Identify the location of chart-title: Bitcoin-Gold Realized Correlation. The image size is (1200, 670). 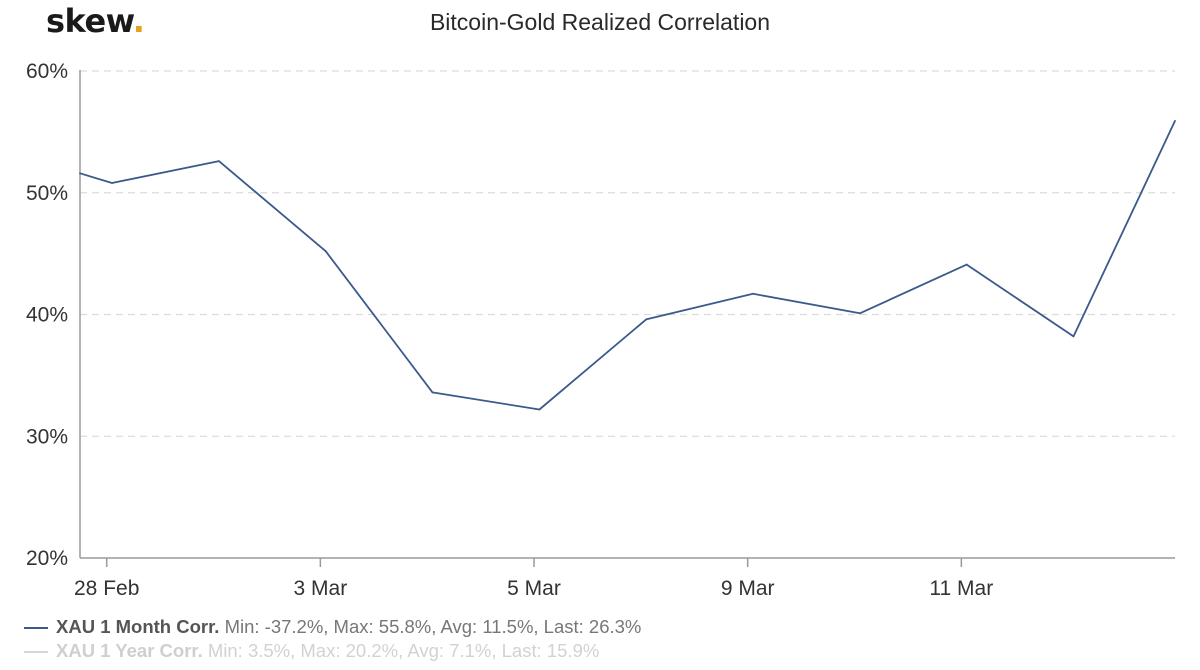
(600, 22).